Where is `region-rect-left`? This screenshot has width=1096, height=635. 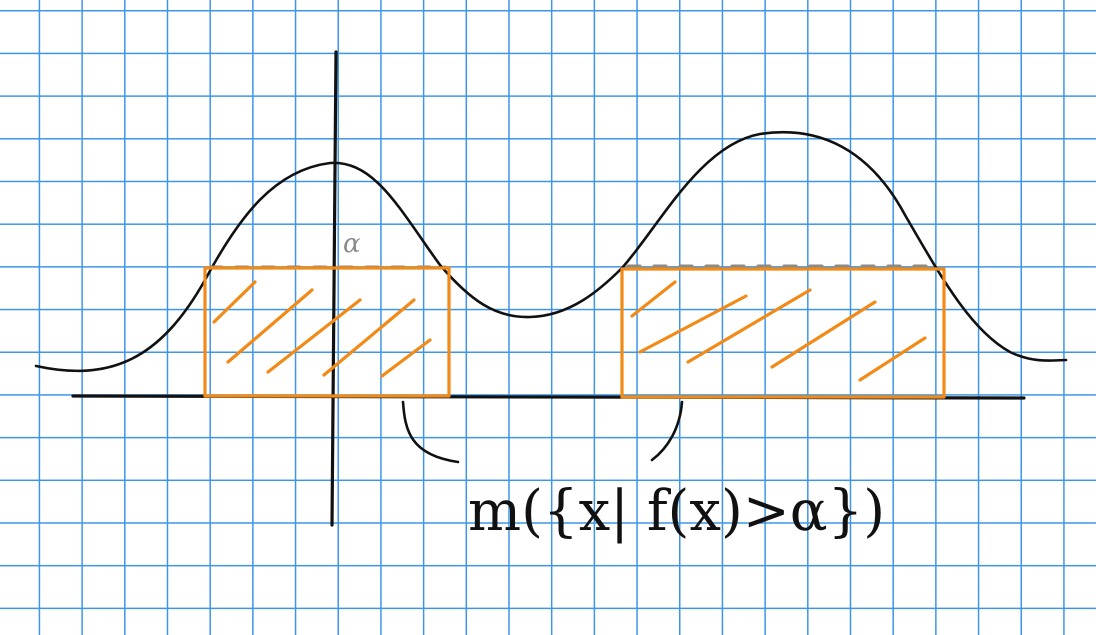
region-rect-left is located at coordinates (327, 332).